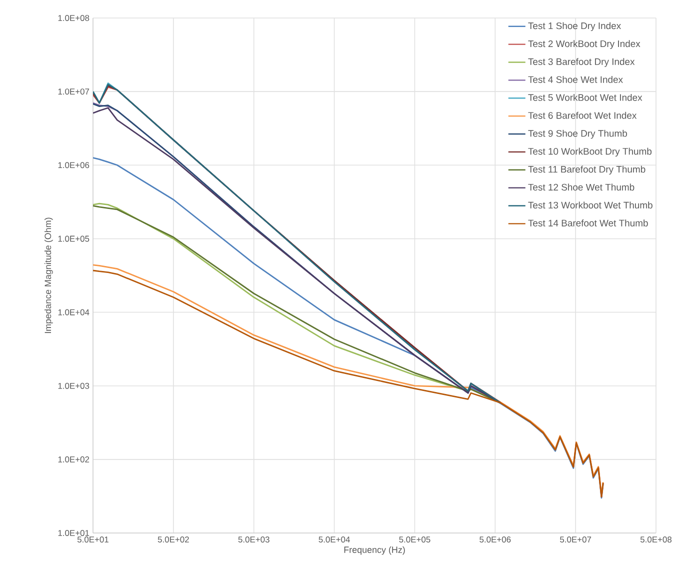 This screenshot has height=586, width=696. What do you see at coordinates (574, 27) in the screenshot?
I see `legend-label: Test 1 Shoe Dry Index` at bounding box center [574, 27].